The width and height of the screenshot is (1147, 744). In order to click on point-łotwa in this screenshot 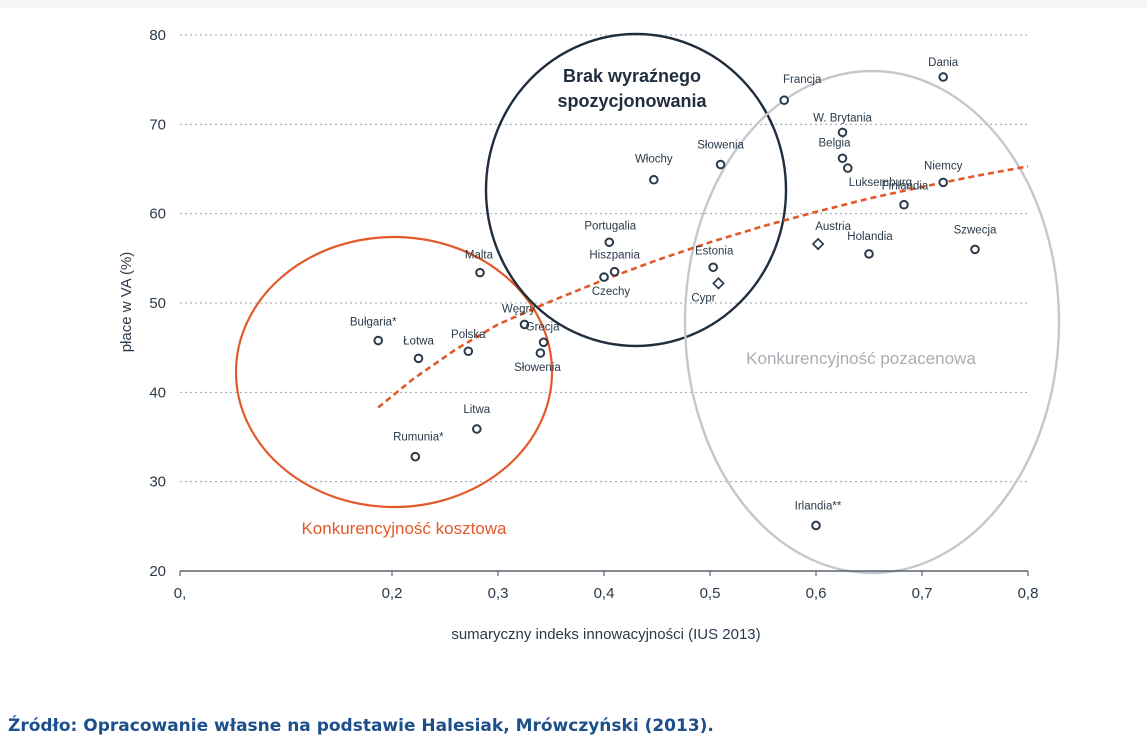, I will do `click(418, 358)`.